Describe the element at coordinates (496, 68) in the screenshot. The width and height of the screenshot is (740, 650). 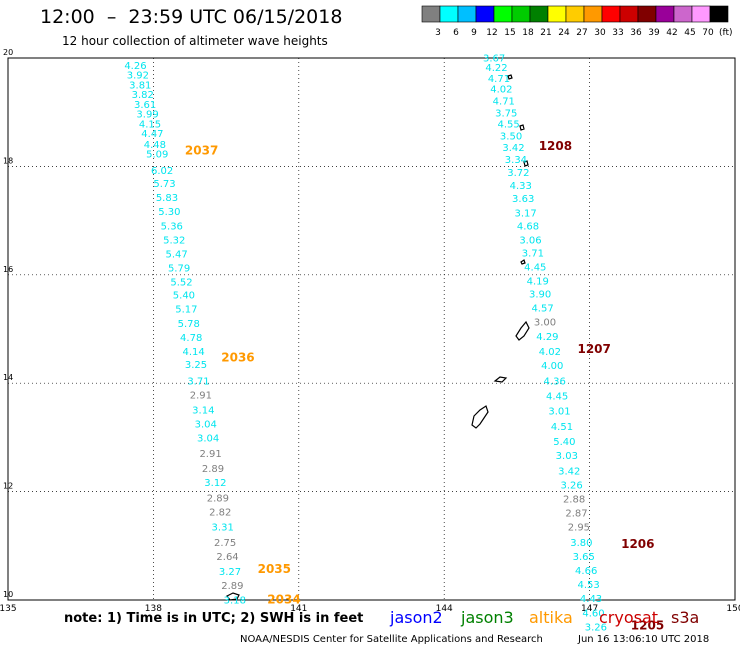
I see `wave-height-value: 4.22` at that location.